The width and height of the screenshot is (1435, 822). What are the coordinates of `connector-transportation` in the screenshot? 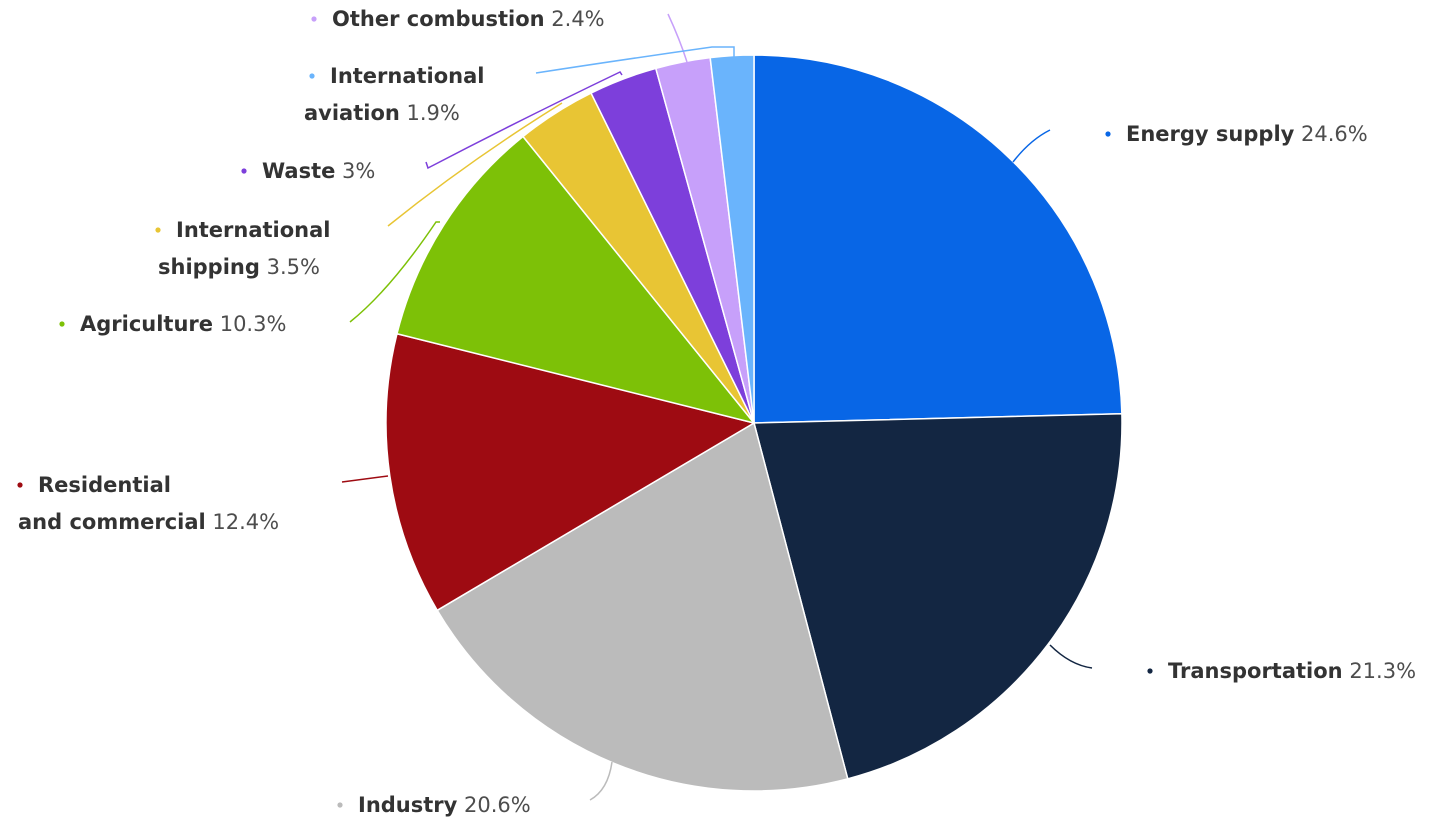 It's located at (1071, 656).